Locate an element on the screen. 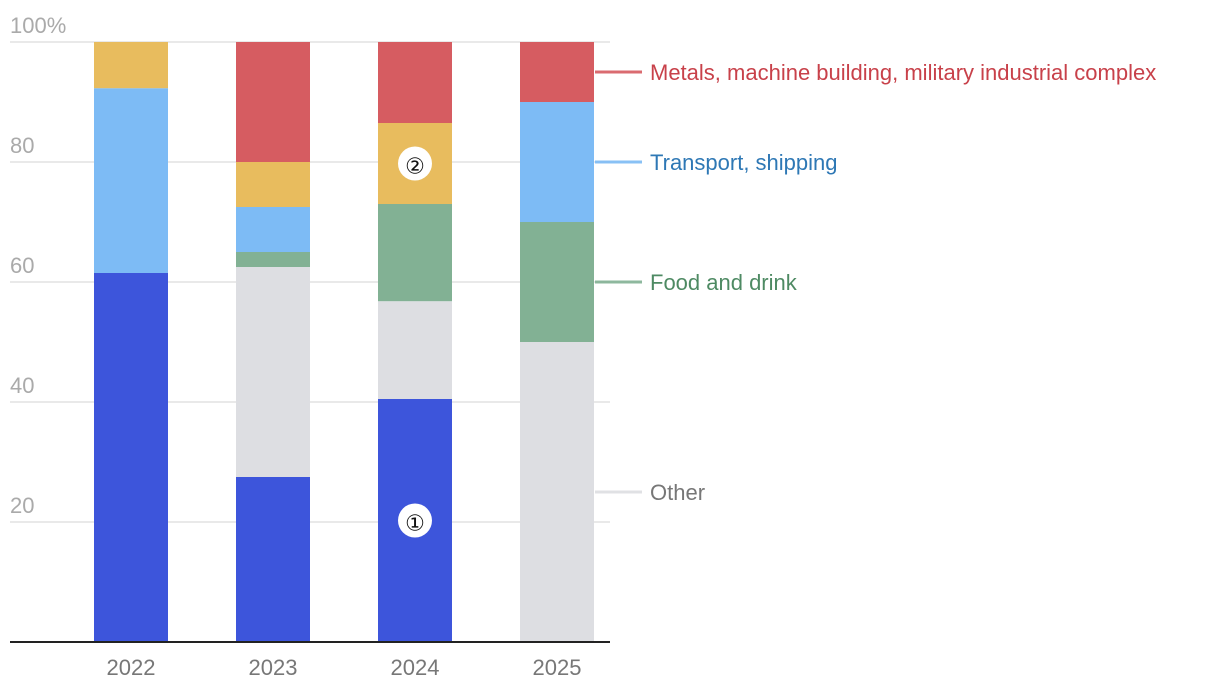 The width and height of the screenshot is (1220, 698). legend-label: Other is located at coordinates (677, 492).